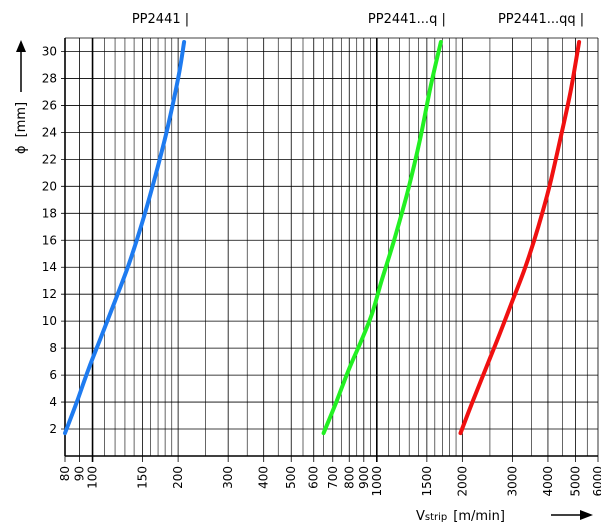  Describe the element at coordinates (349, 477) in the screenshot. I see `x-tick-label: 800` at that location.